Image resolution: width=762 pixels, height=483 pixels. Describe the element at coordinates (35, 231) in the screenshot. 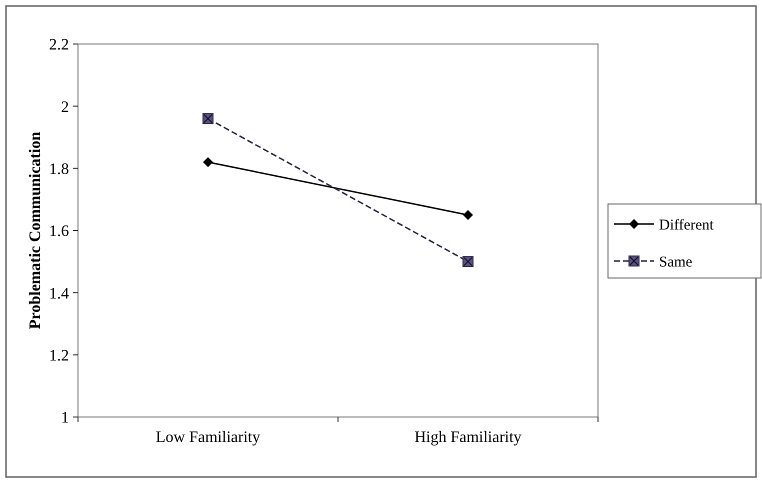

I see `y-axis-title: Problematic Communication` at that location.